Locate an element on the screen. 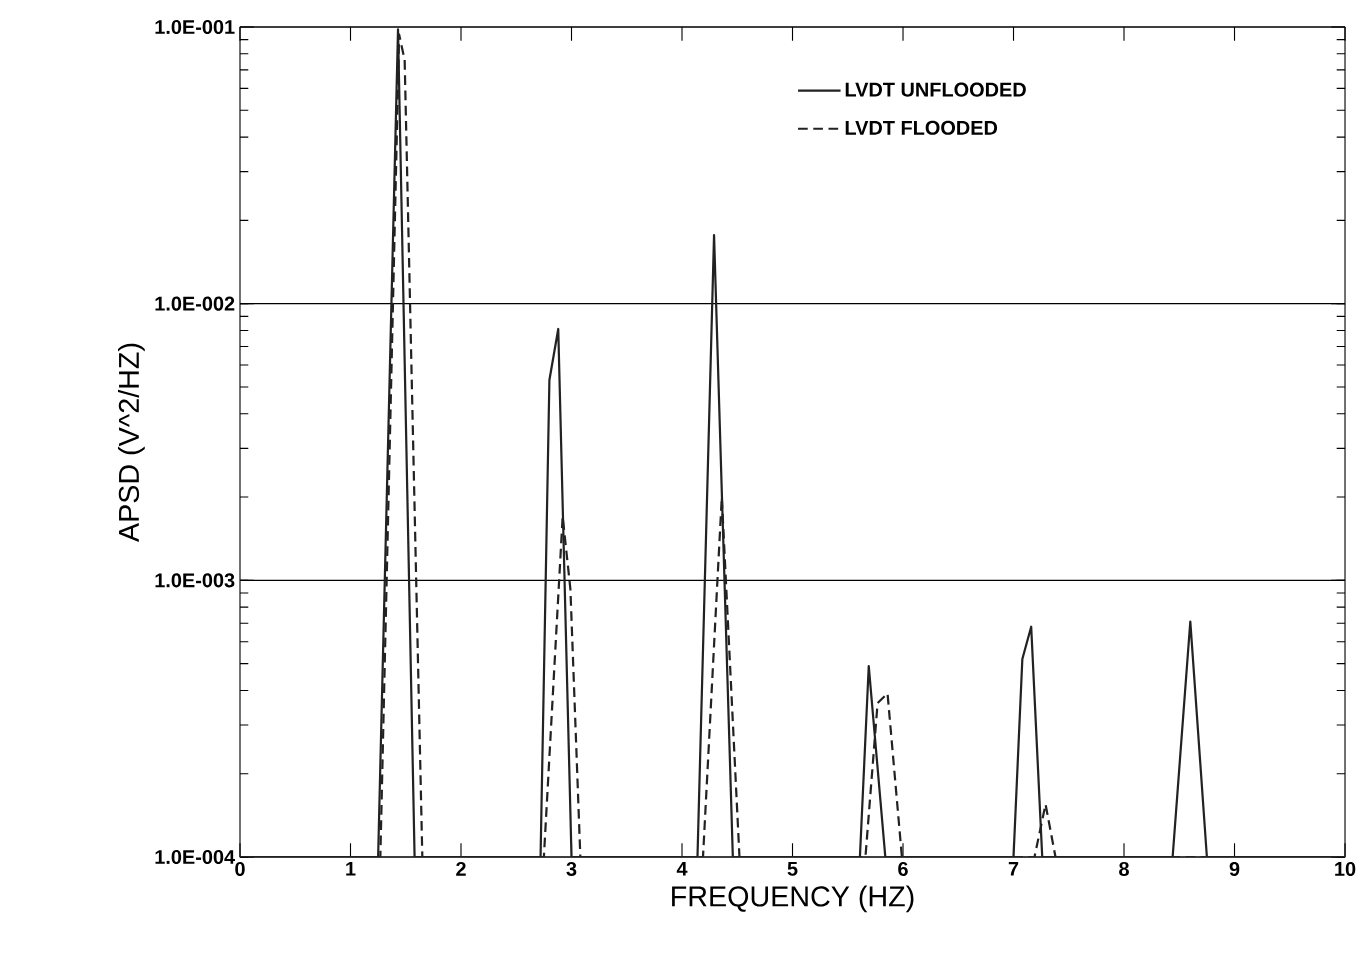 The image size is (1370, 956). y-tick-label: 1.0E-002 is located at coordinates (195, 303).